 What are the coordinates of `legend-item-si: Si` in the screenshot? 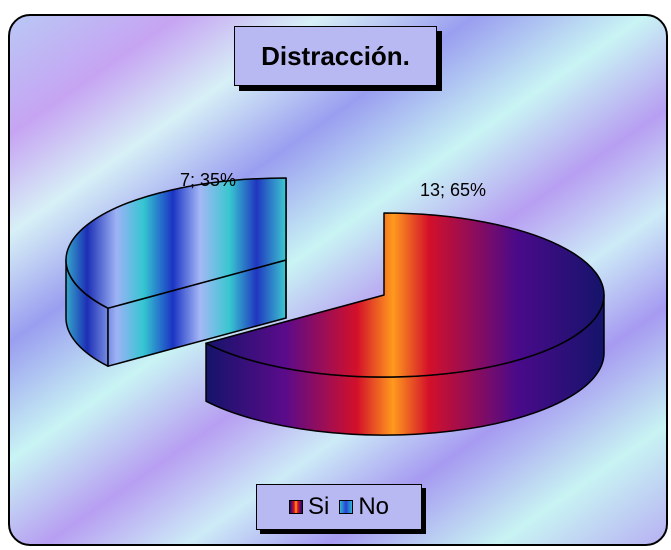 It's located at (309, 507).